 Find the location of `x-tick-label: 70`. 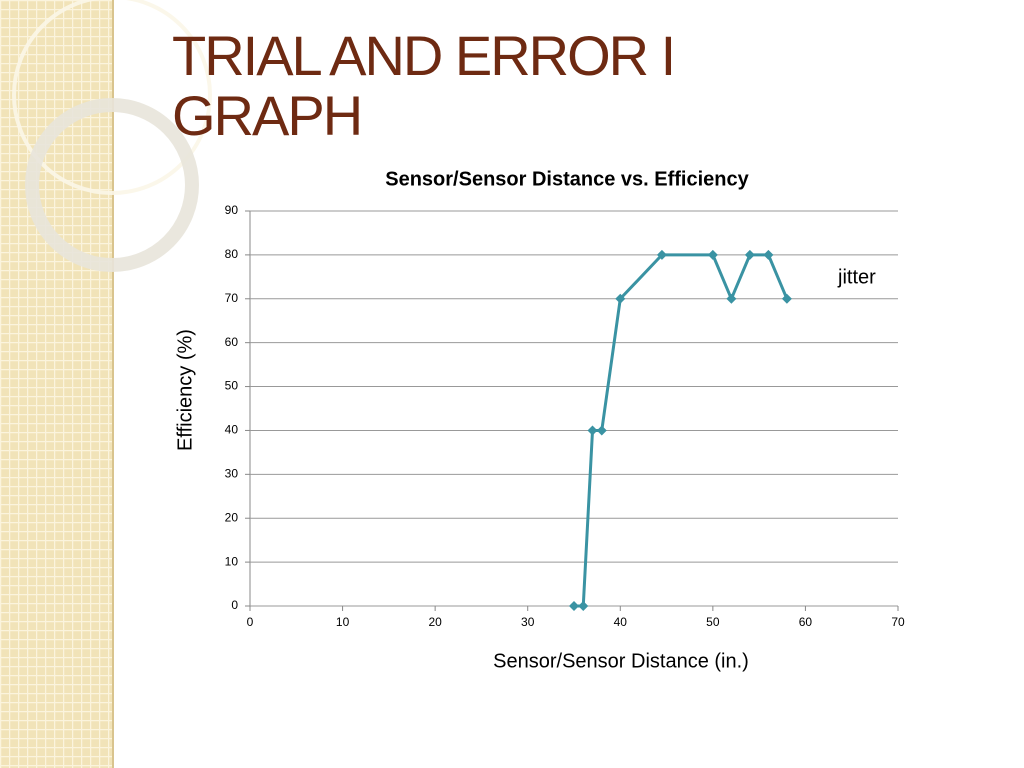

x-tick-label: 70 is located at coordinates (898, 622).